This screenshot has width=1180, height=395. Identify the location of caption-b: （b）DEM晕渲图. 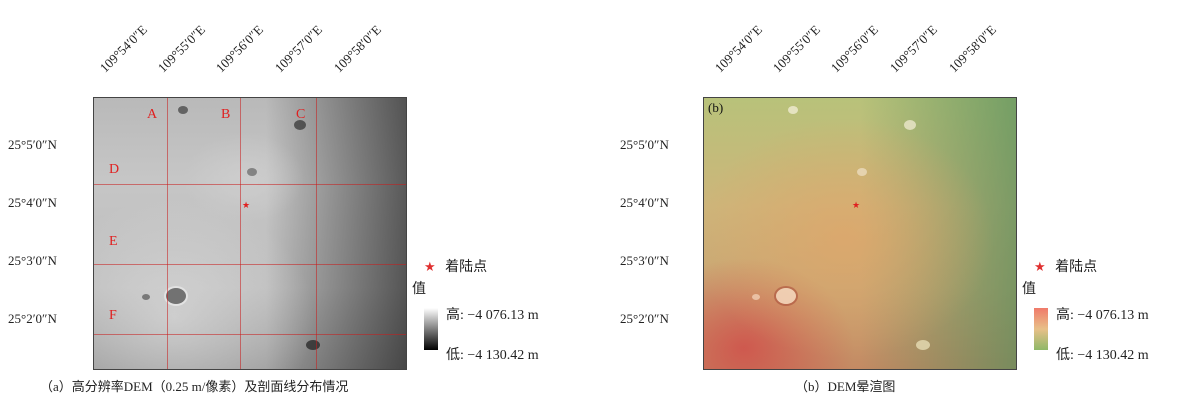
(845, 386).